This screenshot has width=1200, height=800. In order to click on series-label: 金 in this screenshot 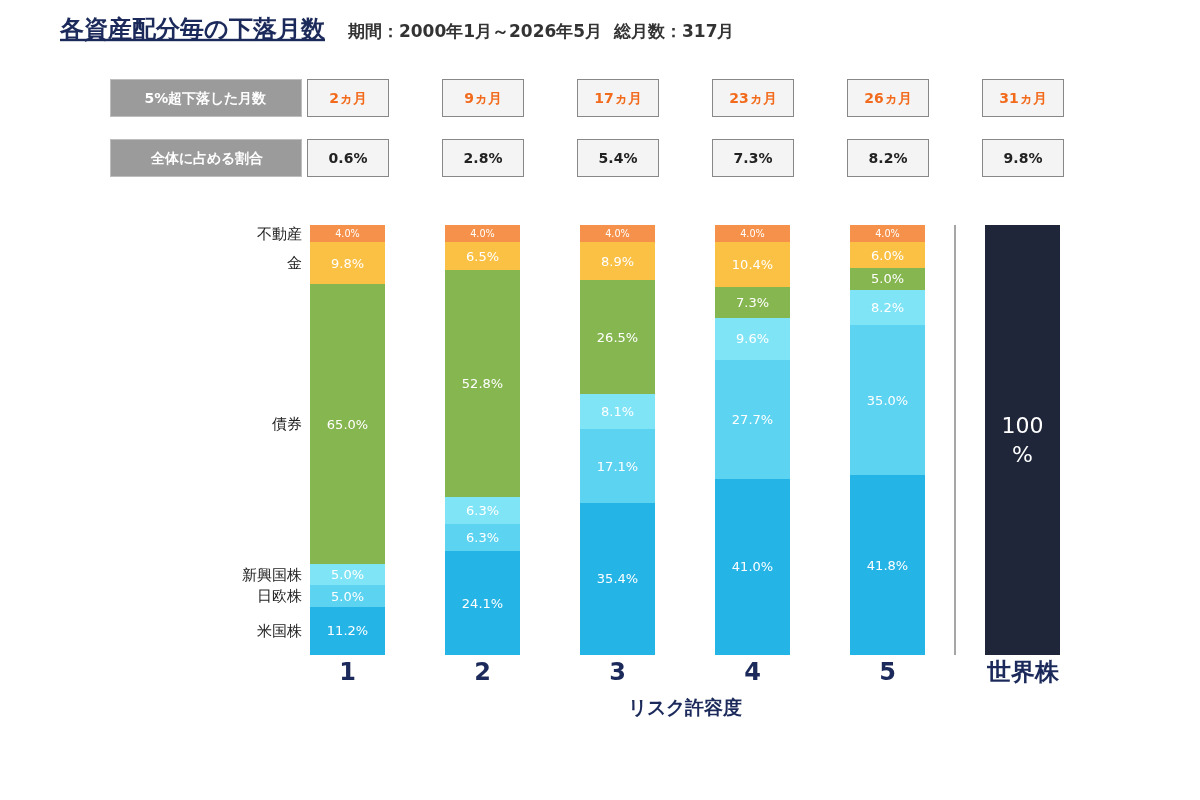, I will do `click(294, 263)`.